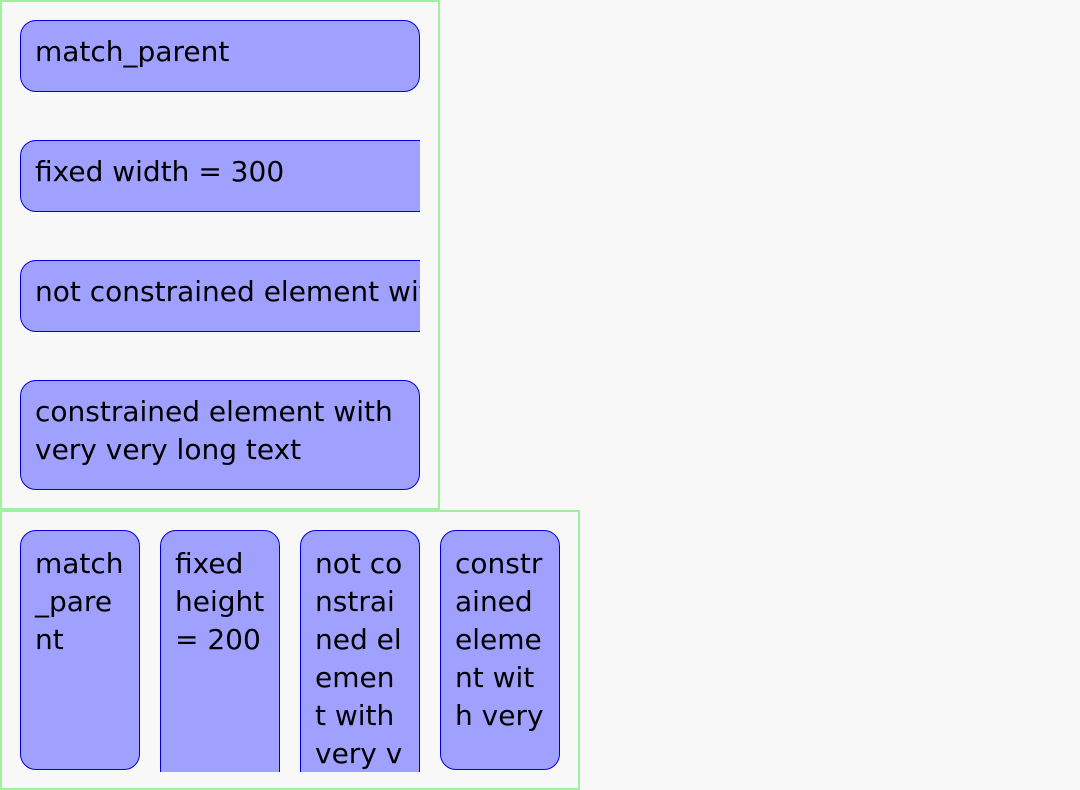 This screenshot has height=790, width=1080. I want to click on row-item-match-parent: match_parent, so click(220, 56).